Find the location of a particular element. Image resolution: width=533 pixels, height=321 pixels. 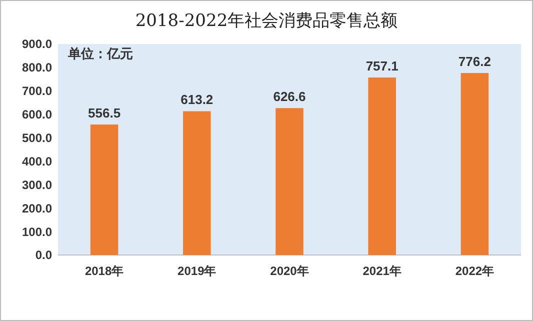

y-tick-label: 500.0 is located at coordinates (37, 137).